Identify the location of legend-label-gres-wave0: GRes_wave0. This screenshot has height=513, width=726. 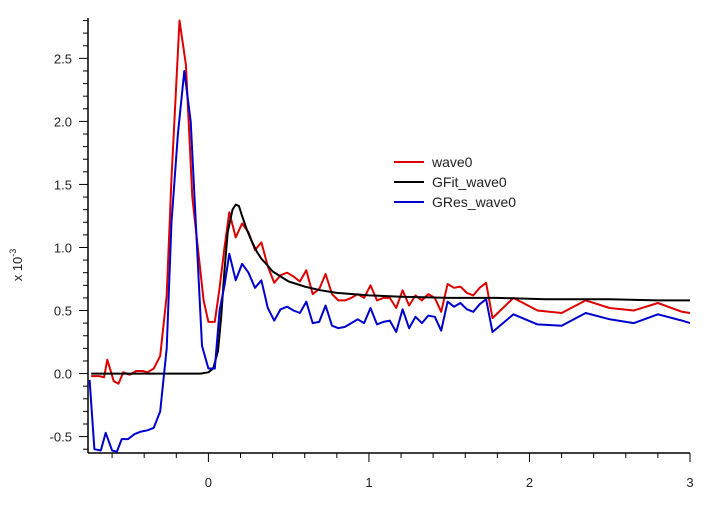
(474, 202).